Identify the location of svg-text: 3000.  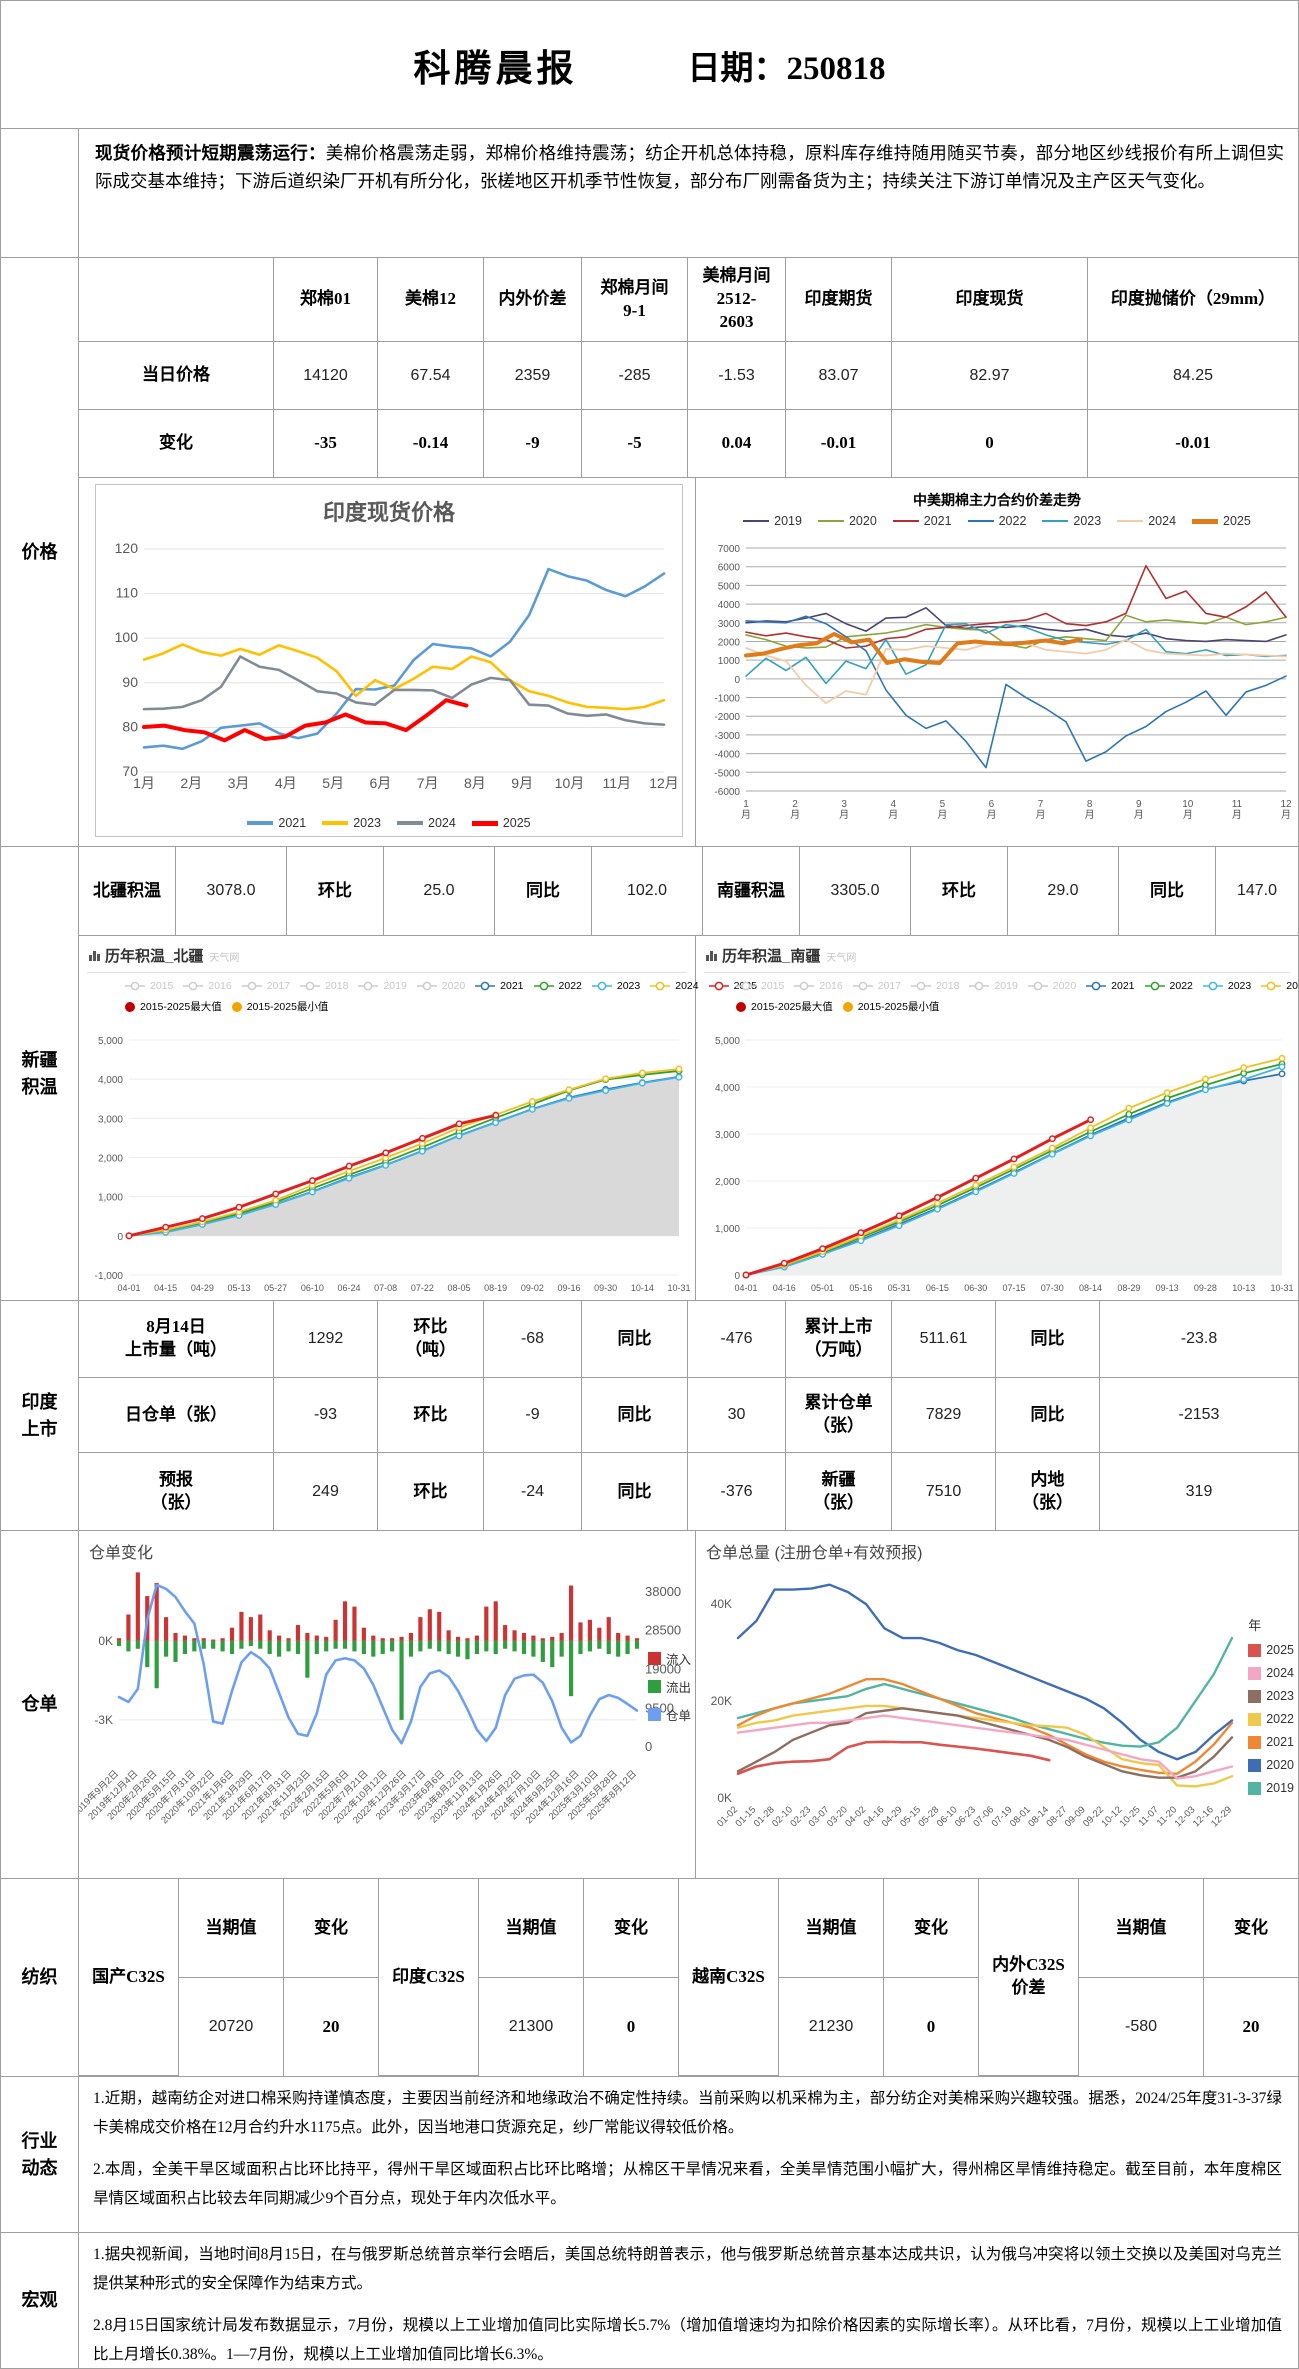
(729, 624).